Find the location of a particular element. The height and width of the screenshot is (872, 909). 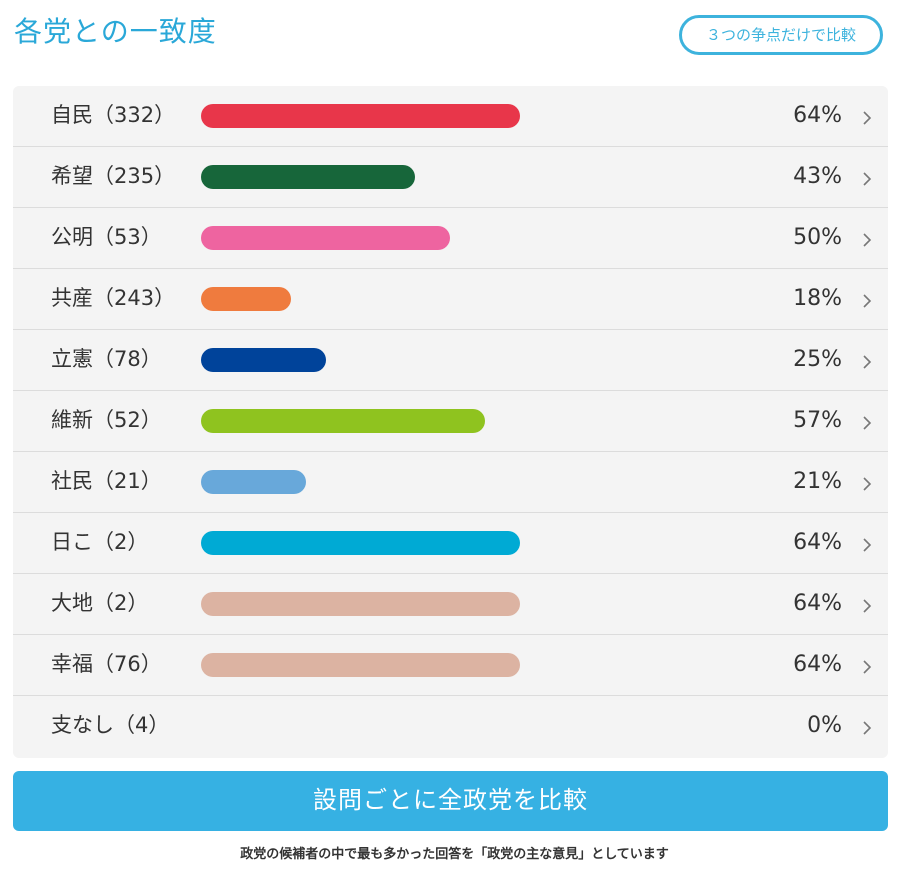

party-row: 自民（332） 64% is located at coordinates (450, 116).